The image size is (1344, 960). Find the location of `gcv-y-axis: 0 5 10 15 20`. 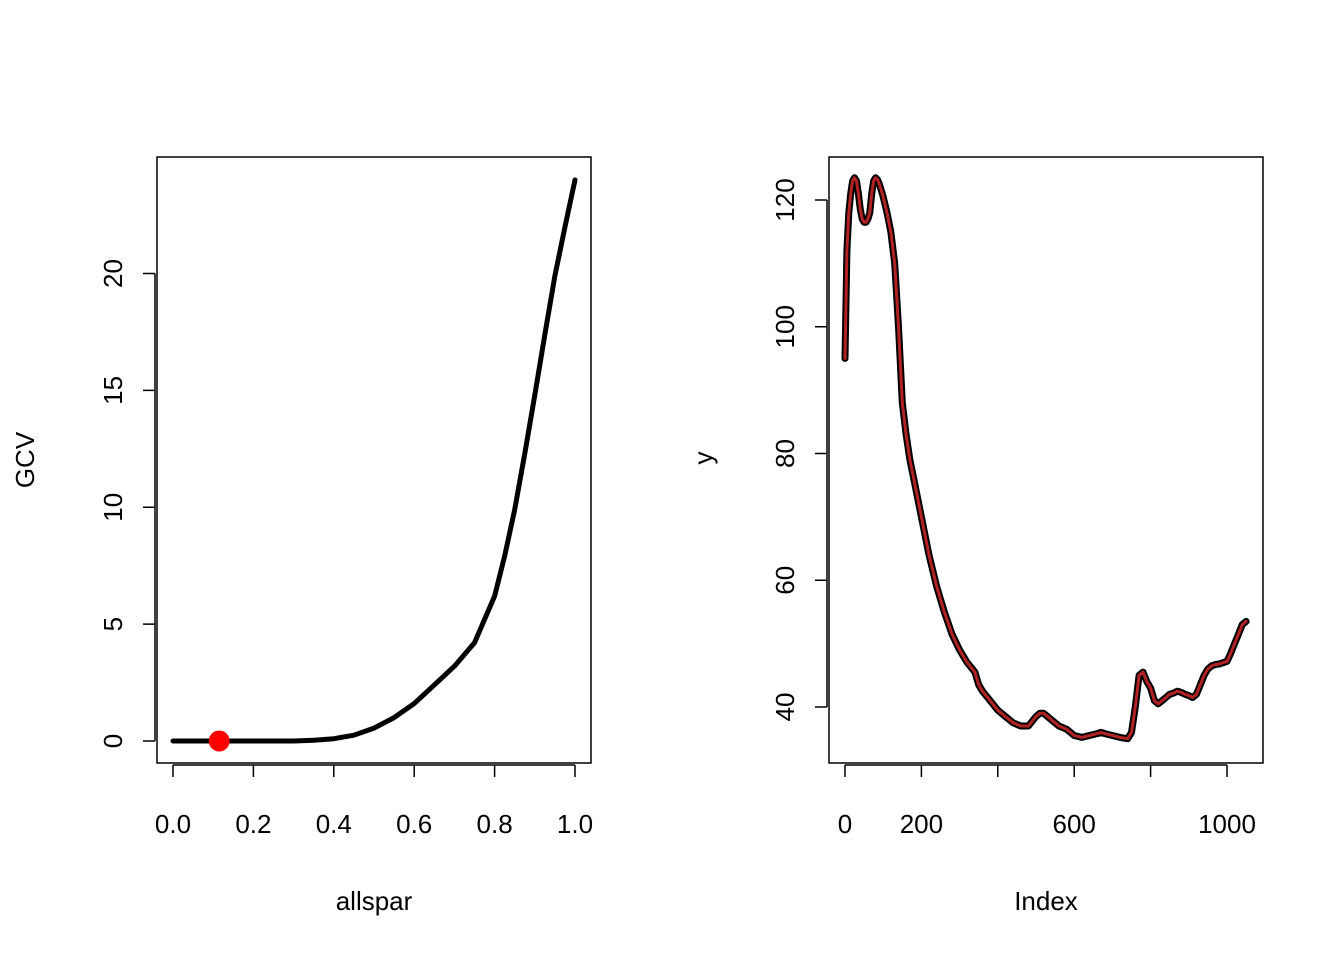

gcv-y-axis: 0 5 10 15 20 is located at coordinates (127, 503).